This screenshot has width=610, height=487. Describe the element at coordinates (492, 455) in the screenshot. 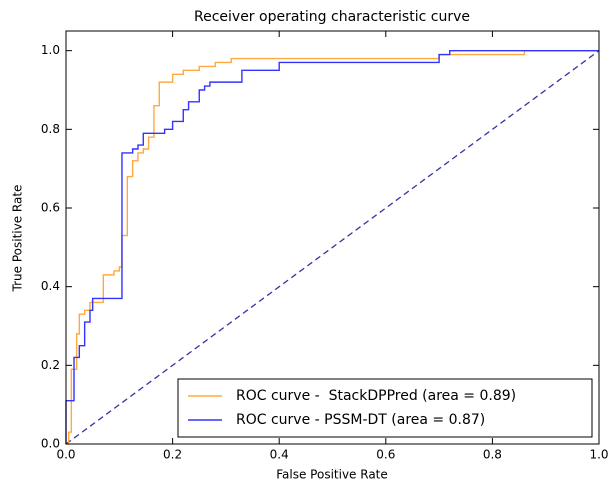

I see `x-tick-label: 0.8` at that location.